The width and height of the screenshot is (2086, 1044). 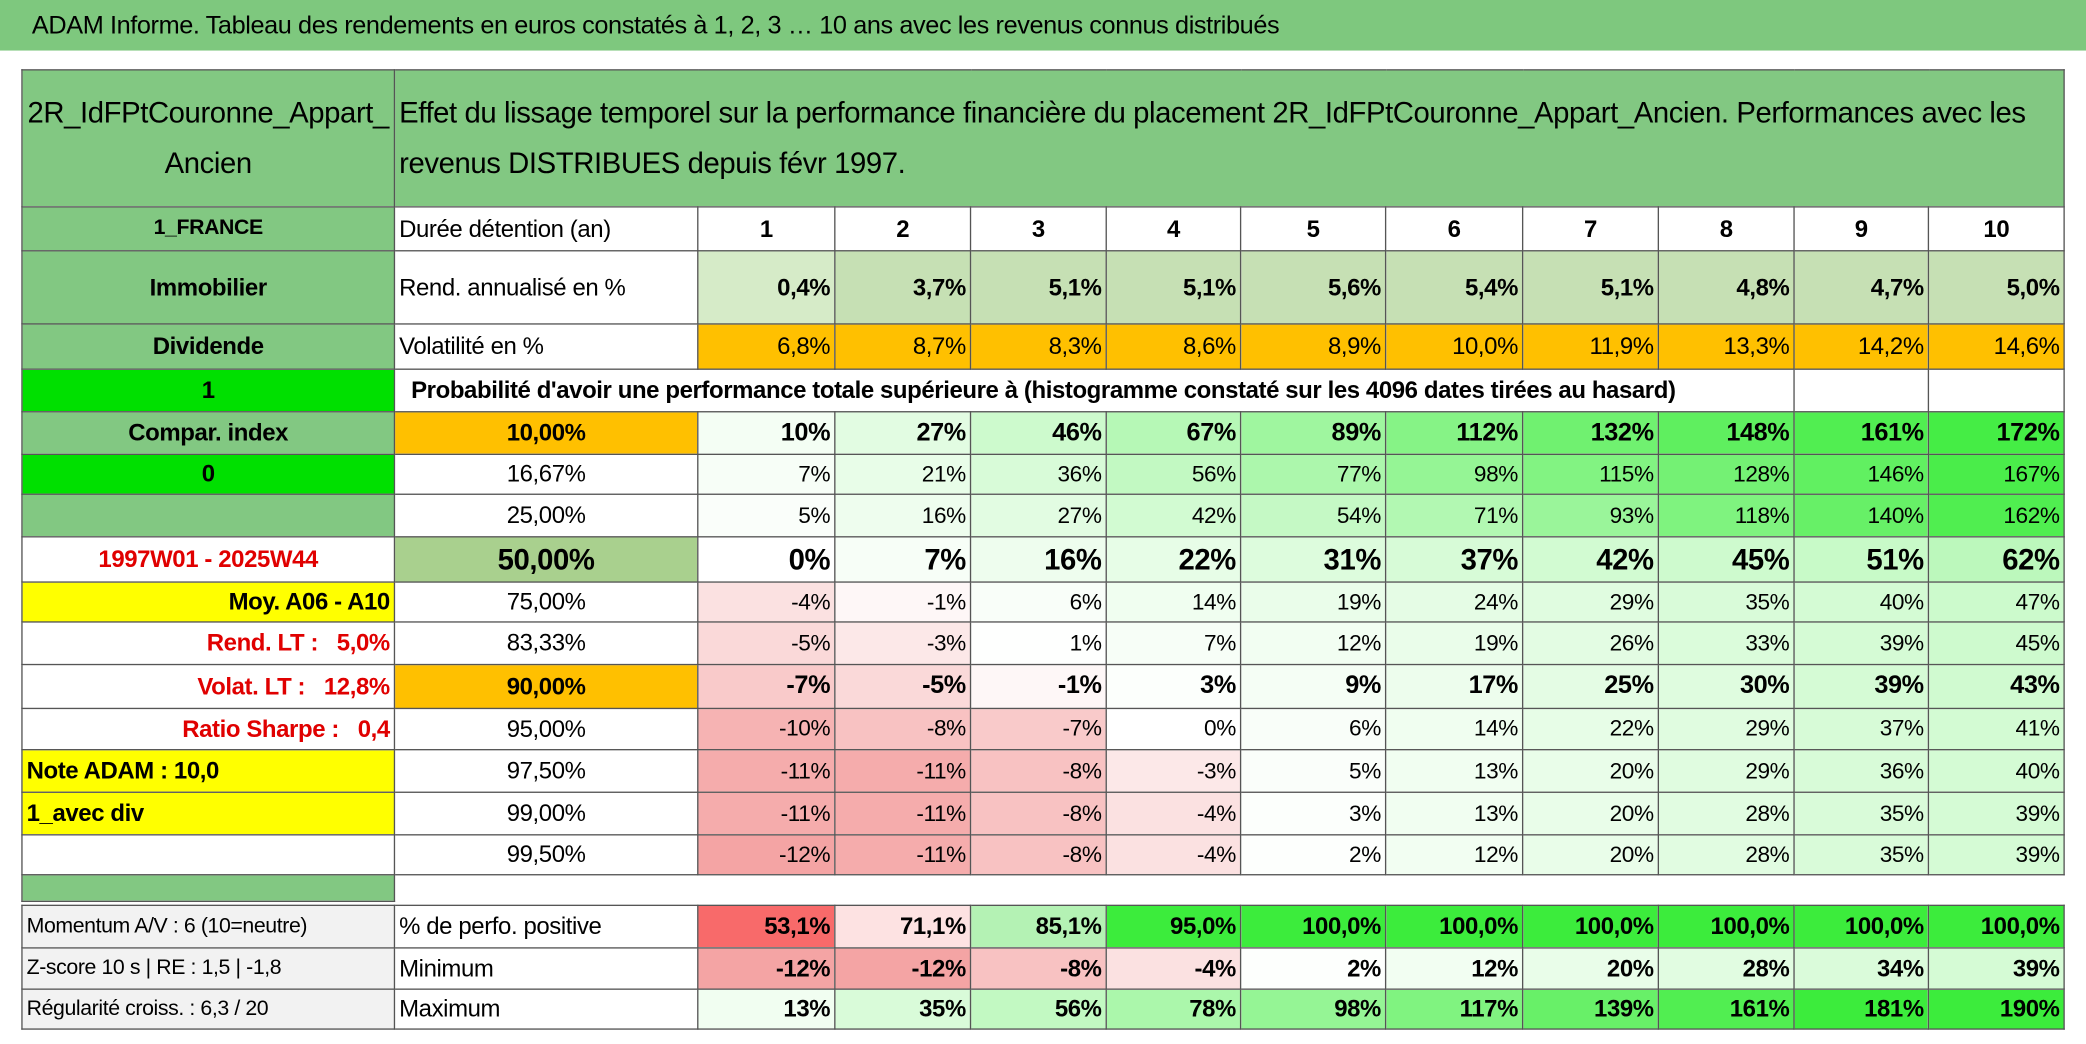 What do you see at coordinates (208, 813) in the screenshot?
I see `side-label: 1_avec div` at bounding box center [208, 813].